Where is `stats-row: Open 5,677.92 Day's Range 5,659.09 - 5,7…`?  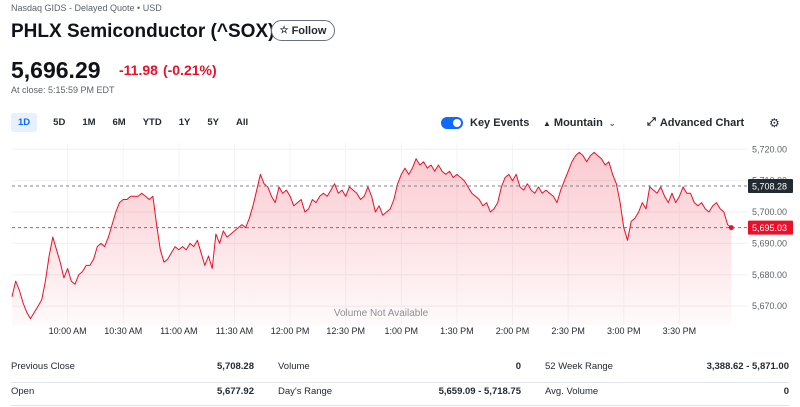
stats-row: Open 5,677.92 Day's Range 5,659.09 - 5,7… is located at coordinates (400, 391).